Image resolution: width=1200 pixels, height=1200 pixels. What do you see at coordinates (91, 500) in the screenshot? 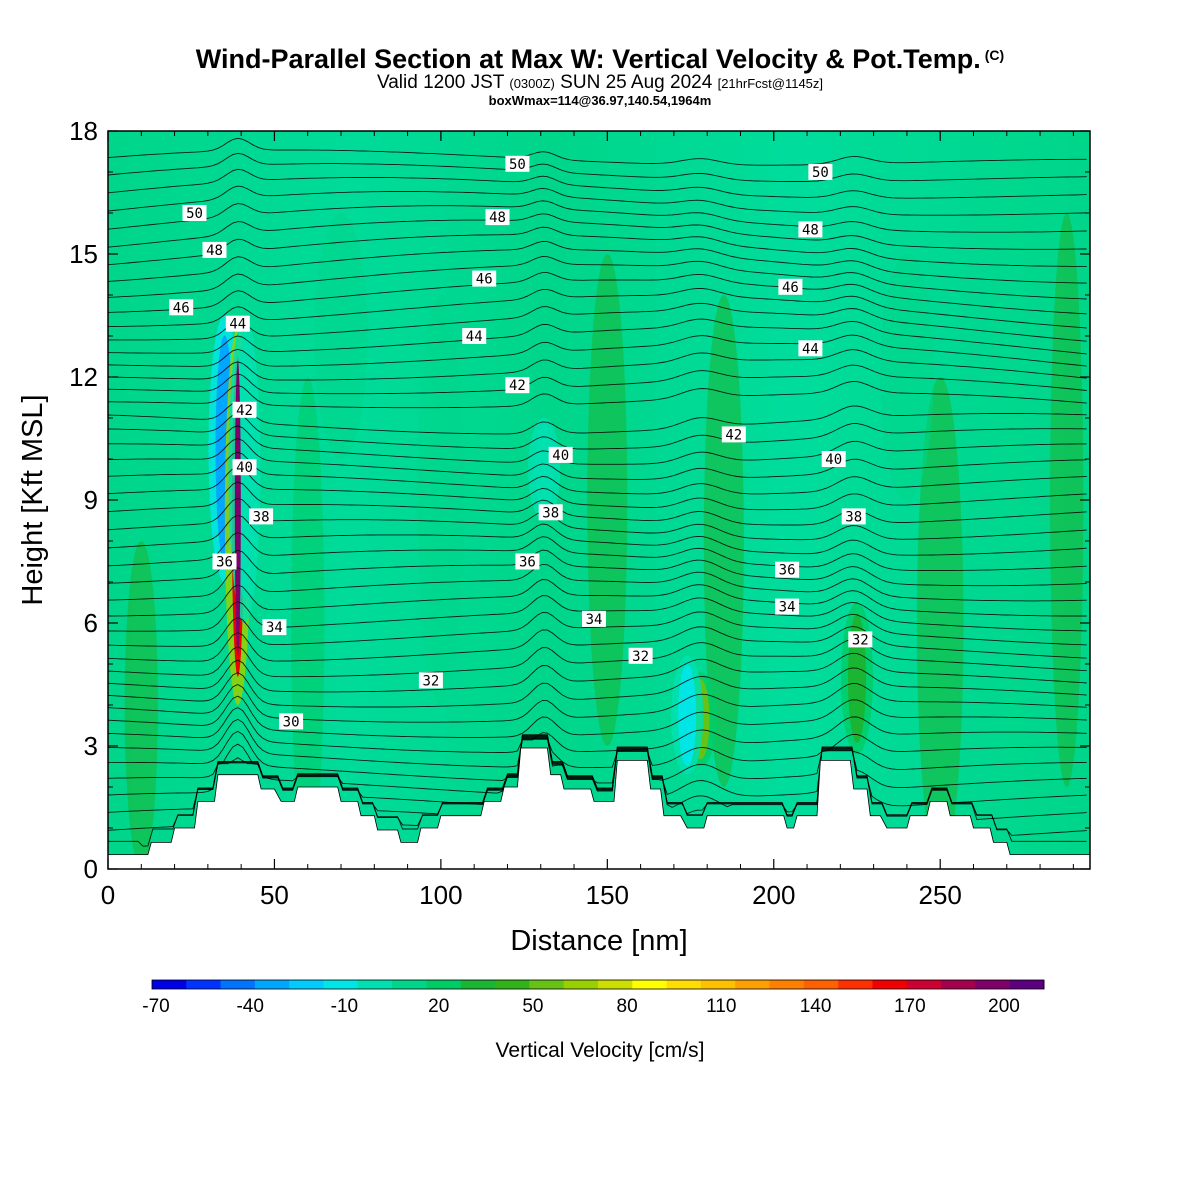
I see `y-tick-label: 9` at bounding box center [91, 500].